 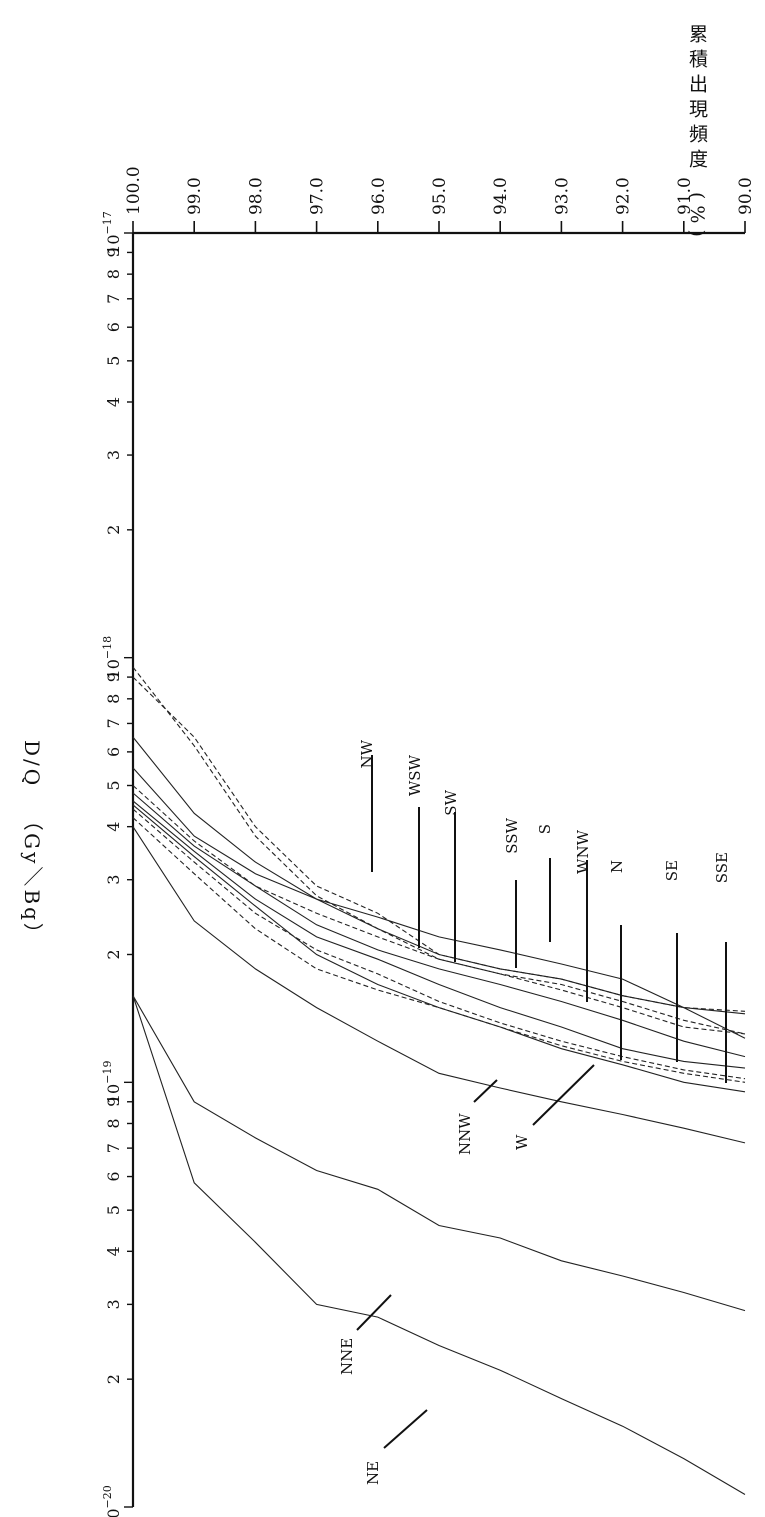 What do you see at coordinates (112, 1501) in the screenshot?
I see `y-tick-label: 10−20` at bounding box center [112, 1501].